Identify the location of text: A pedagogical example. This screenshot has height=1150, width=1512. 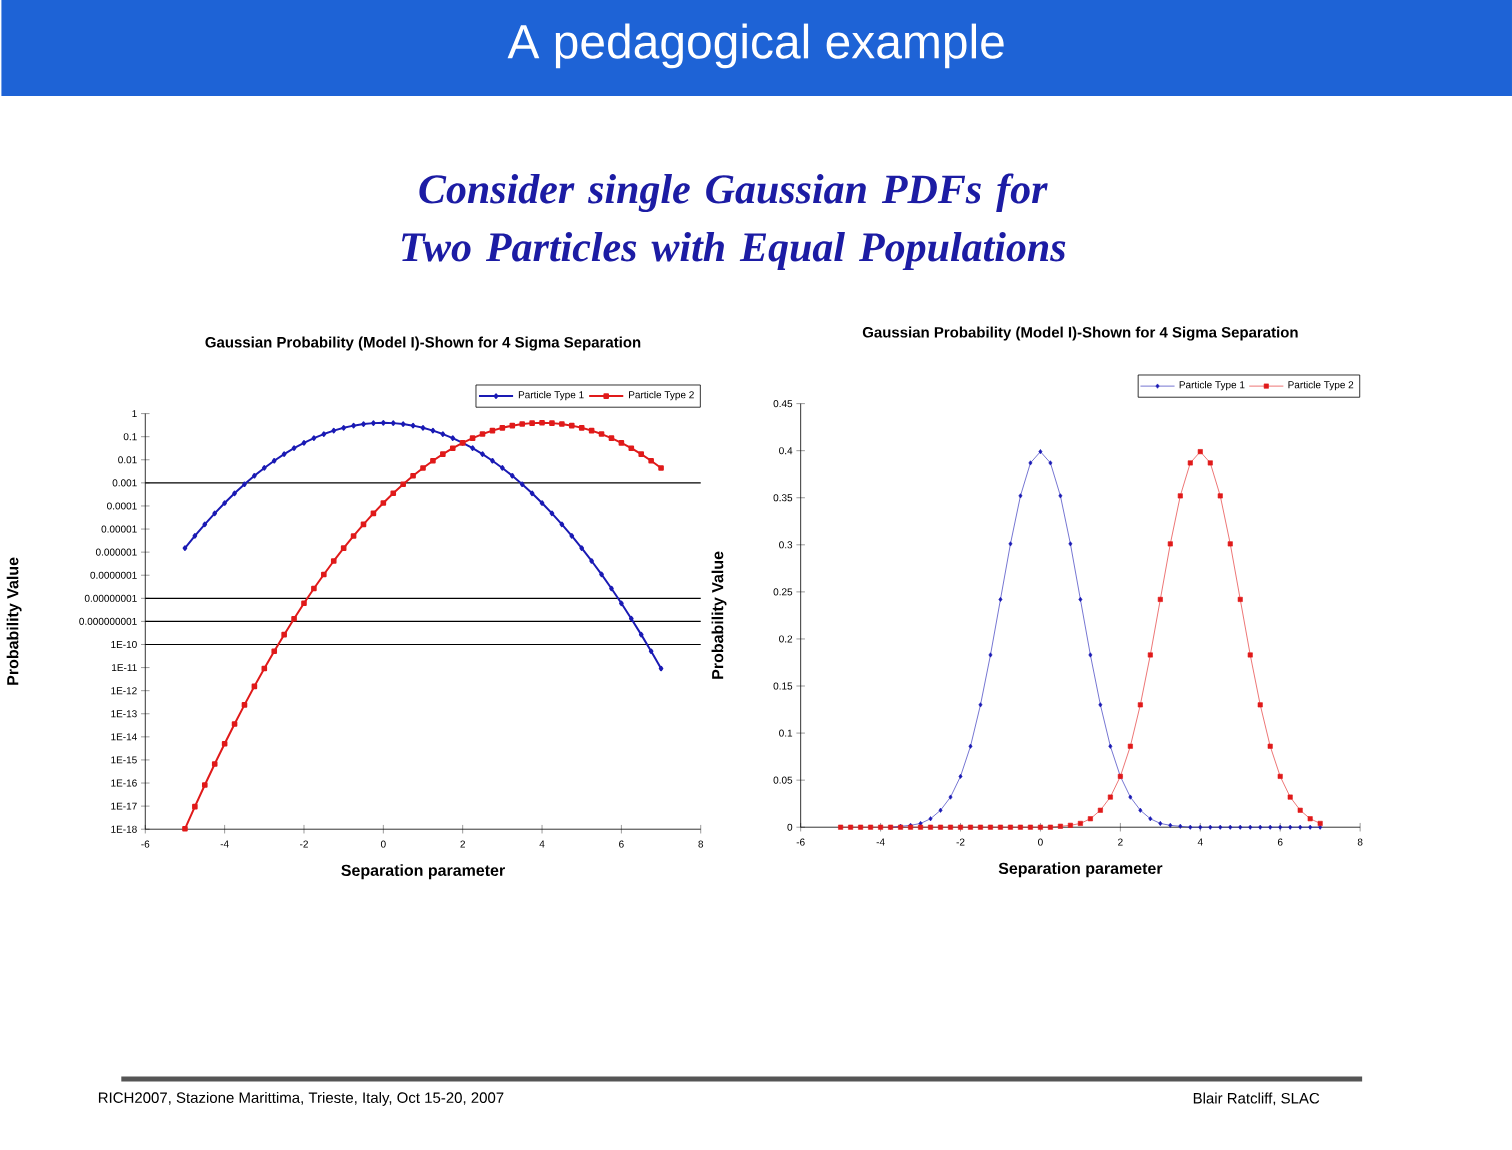
(755, 45).